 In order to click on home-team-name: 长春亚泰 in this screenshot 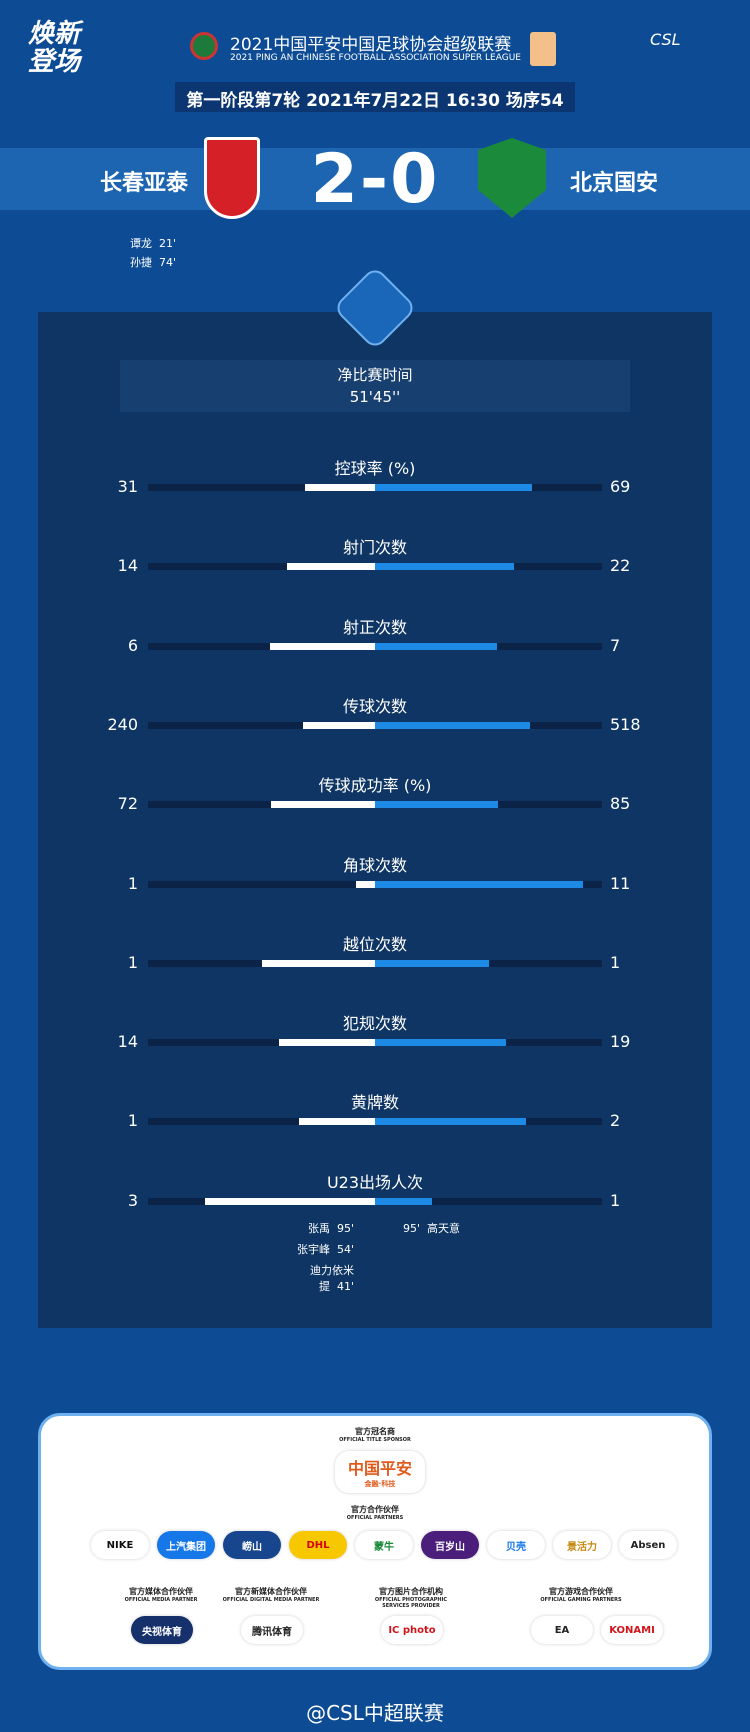, I will do `click(144, 183)`.